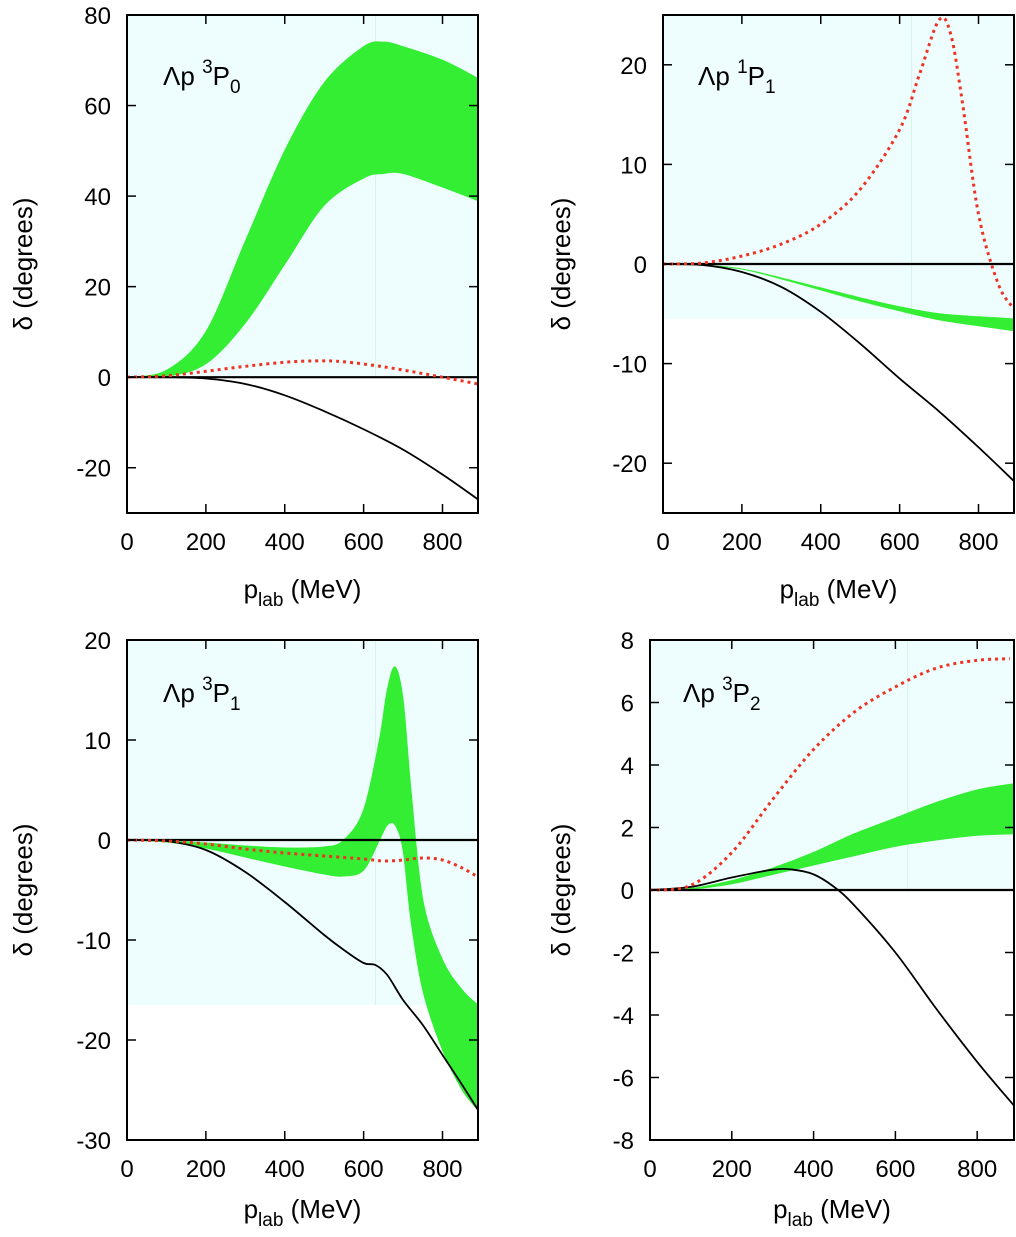  Describe the element at coordinates (623, 1079) in the screenshot. I see `y-tick-label: -6` at that location.